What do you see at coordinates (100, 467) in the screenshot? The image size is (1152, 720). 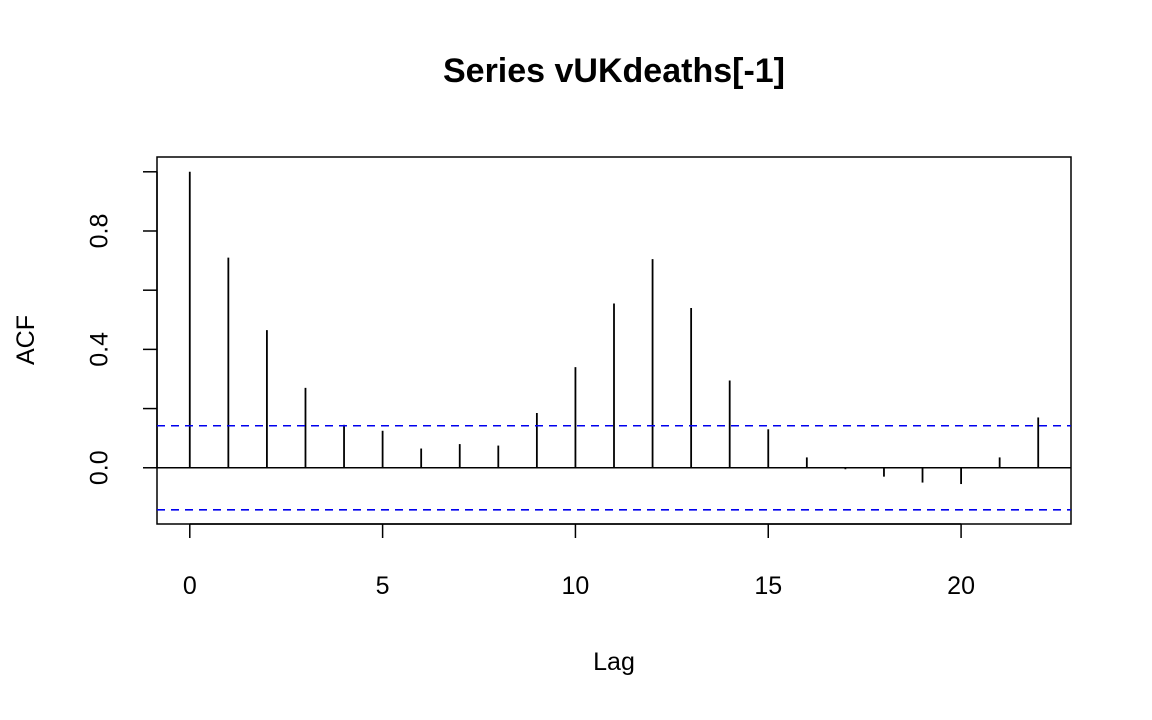 I see `y-tick-label: 0.0` at bounding box center [100, 467].